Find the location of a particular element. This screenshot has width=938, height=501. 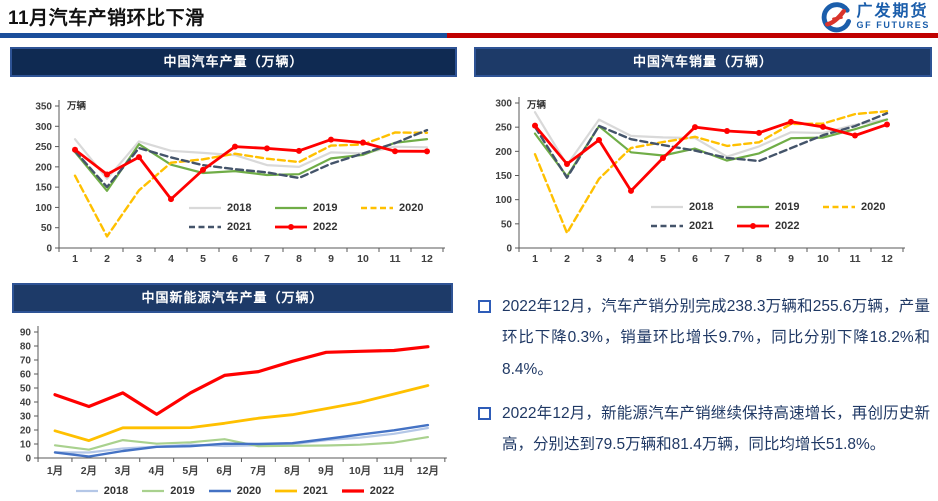

x-tick-label: 3月 is located at coordinates (123, 471).